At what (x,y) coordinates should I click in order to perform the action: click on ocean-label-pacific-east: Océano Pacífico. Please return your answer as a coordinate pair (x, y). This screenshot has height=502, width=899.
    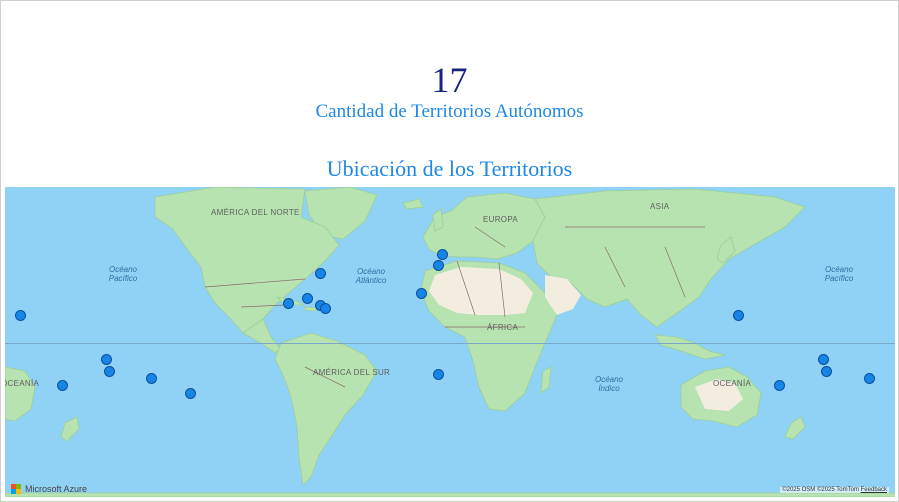
    Looking at the image, I should click on (839, 274).